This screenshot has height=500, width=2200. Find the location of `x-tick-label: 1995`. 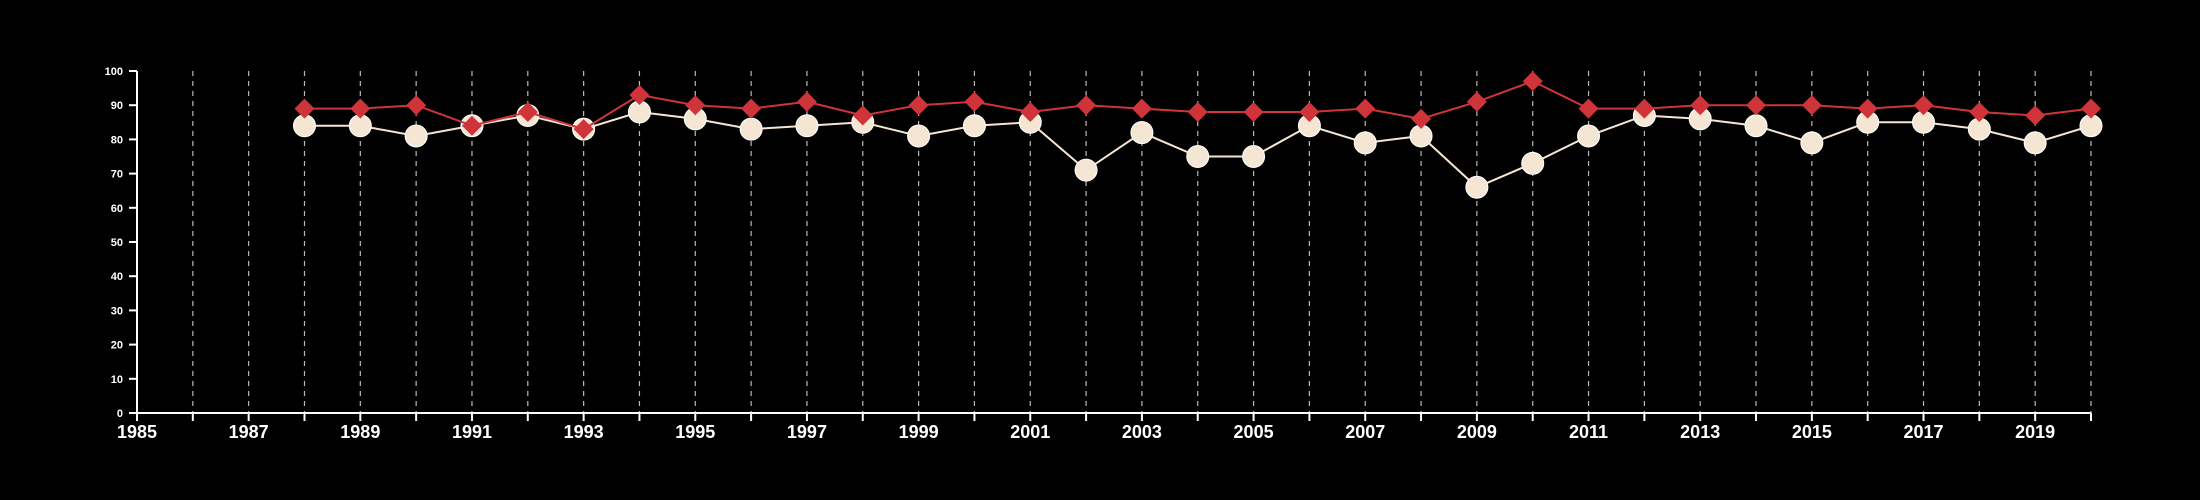

x-tick-label: 1995 is located at coordinates (695, 432).